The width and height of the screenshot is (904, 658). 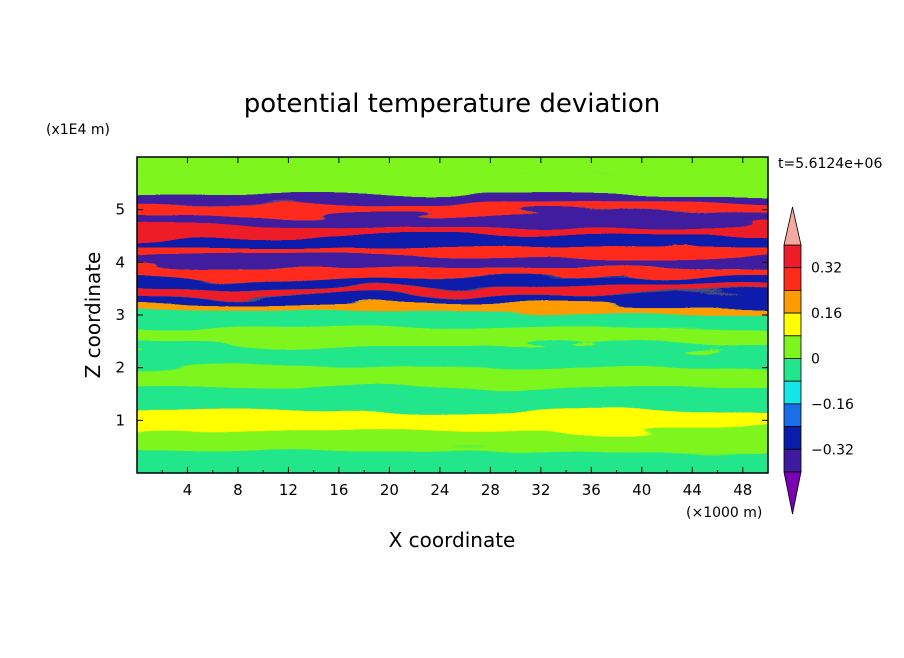 What do you see at coordinates (238, 490) in the screenshot?
I see `x-tick-label: 8` at bounding box center [238, 490].